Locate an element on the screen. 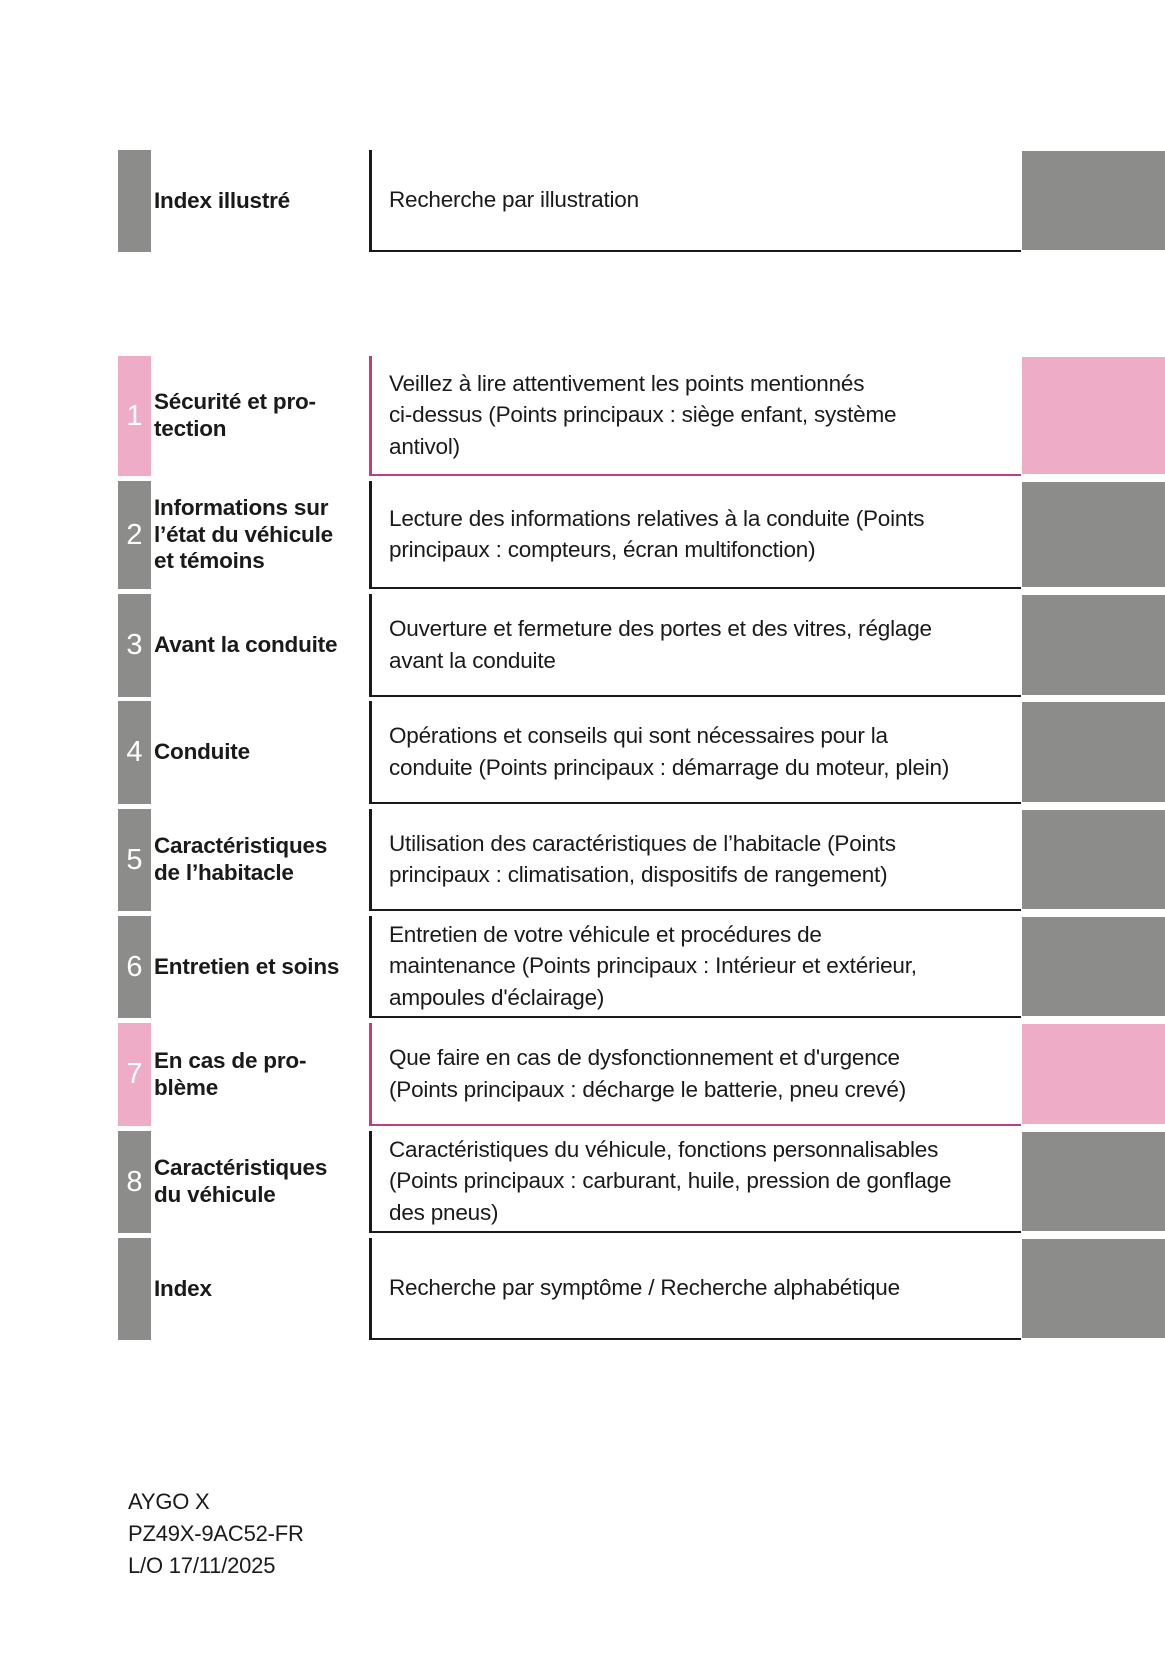 The width and height of the screenshot is (1165, 1653). chapter-number: 3 is located at coordinates (134, 645).